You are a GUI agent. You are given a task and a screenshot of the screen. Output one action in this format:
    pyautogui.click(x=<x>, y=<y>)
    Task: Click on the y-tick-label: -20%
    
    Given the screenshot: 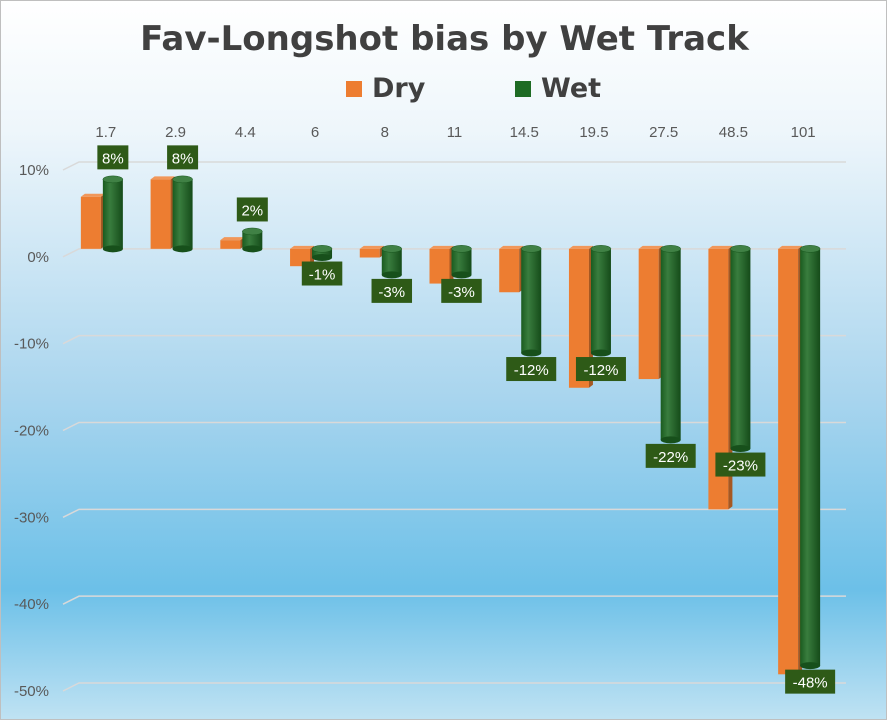 What is the action you would take?
    pyautogui.click(x=31, y=431)
    